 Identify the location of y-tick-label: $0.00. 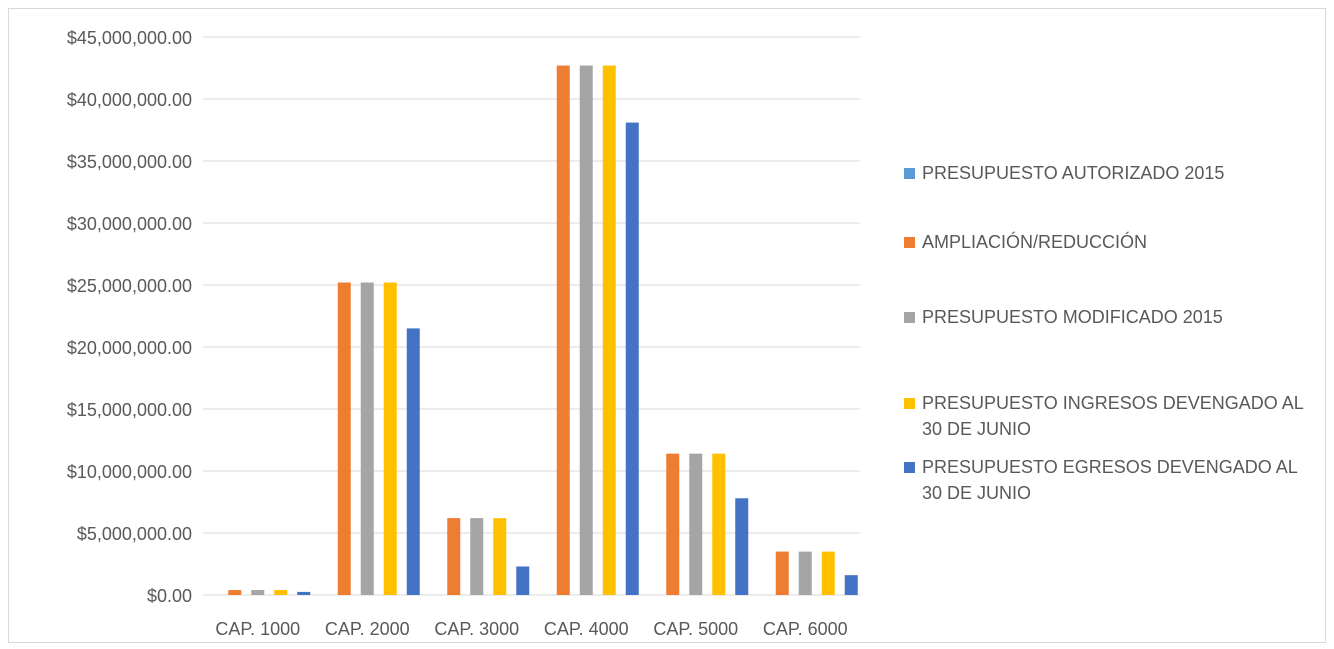
(169, 596).